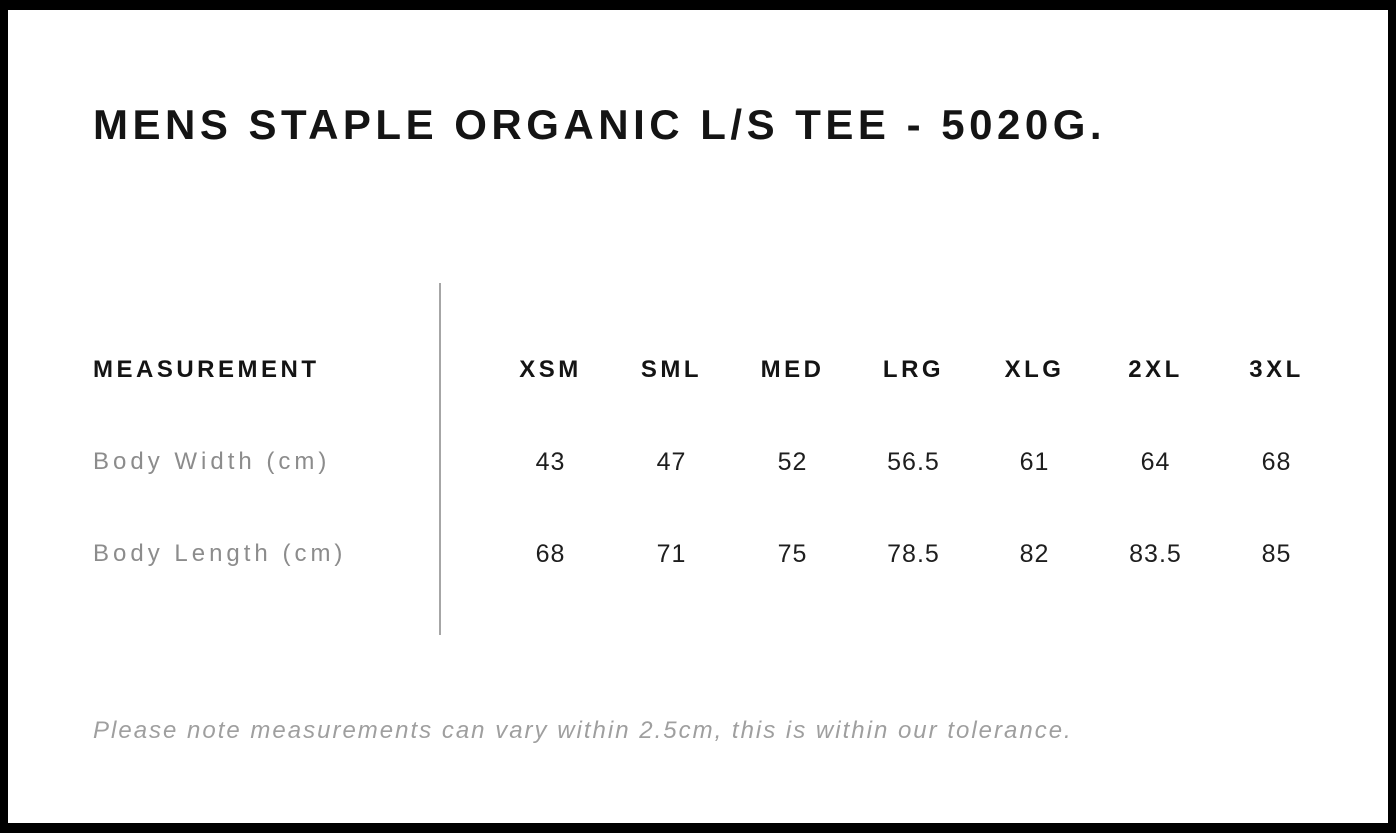 Image resolution: width=1396 pixels, height=833 pixels. What do you see at coordinates (1034, 553) in the screenshot?
I see `body-length-value-xlg: 82` at bounding box center [1034, 553].